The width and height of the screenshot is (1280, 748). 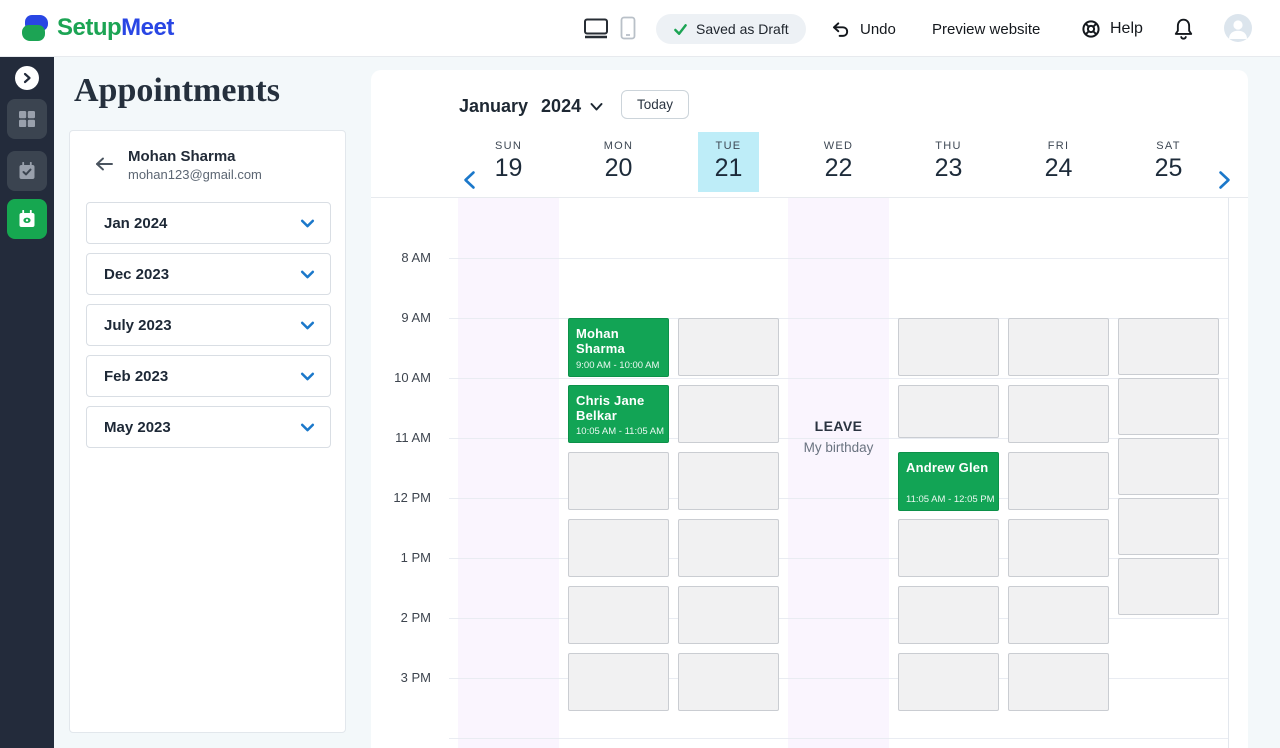 I want to click on day-header-cell-tue: TUE 21, so click(x=728, y=162).